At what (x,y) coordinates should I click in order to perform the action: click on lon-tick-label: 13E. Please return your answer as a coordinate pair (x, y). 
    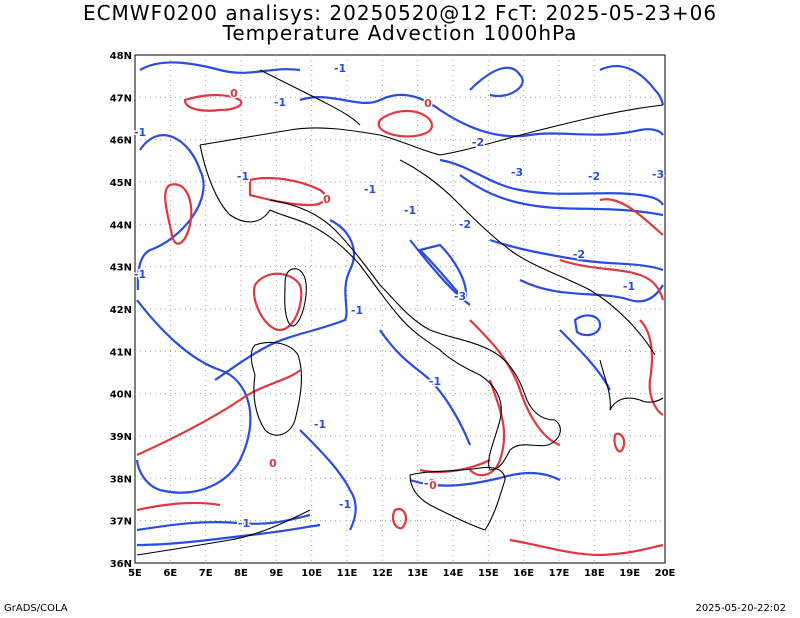
    Looking at the image, I should click on (417, 573).